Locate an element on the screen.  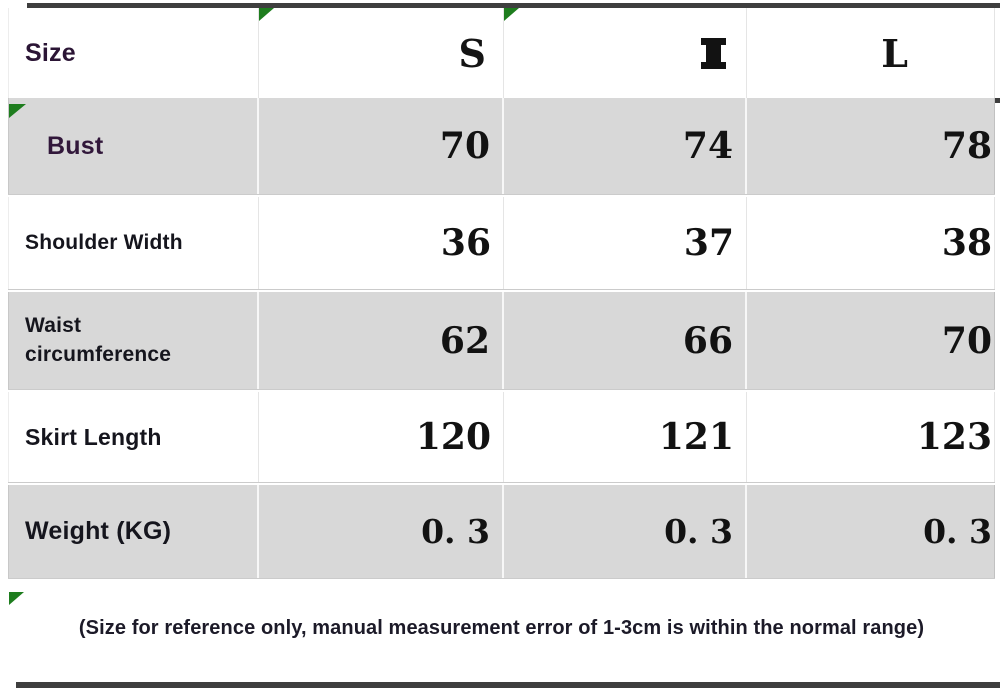
value-cell: 74 is located at coordinates (625, 146).